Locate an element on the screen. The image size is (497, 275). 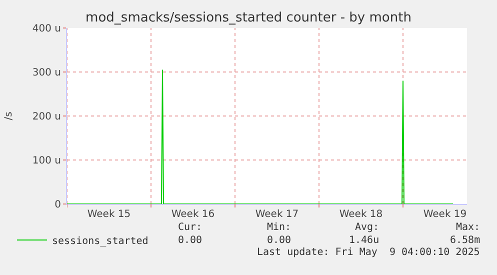
chart-title: mod_smacks/sessions_started counter - by month is located at coordinates (249, 18).